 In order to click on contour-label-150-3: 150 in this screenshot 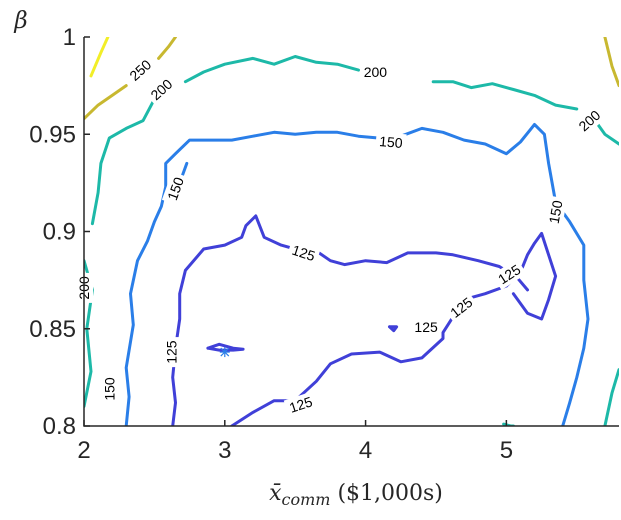, I will do `click(391, 142)`.